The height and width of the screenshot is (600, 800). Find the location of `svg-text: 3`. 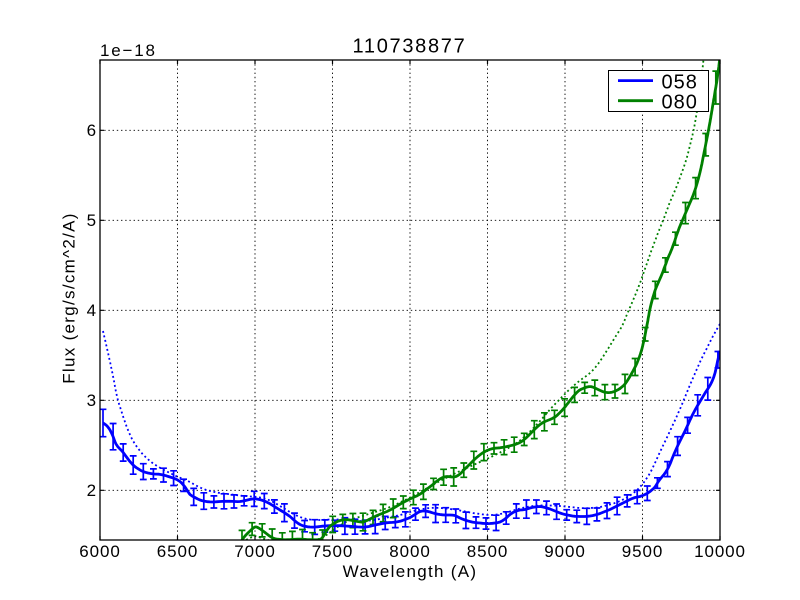

svg-text: 3 is located at coordinates (92, 400).